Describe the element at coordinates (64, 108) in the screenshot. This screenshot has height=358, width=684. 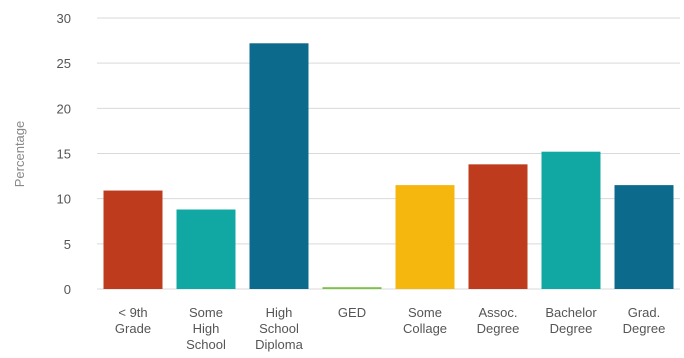
I see `y-tick-label: 20` at that location.